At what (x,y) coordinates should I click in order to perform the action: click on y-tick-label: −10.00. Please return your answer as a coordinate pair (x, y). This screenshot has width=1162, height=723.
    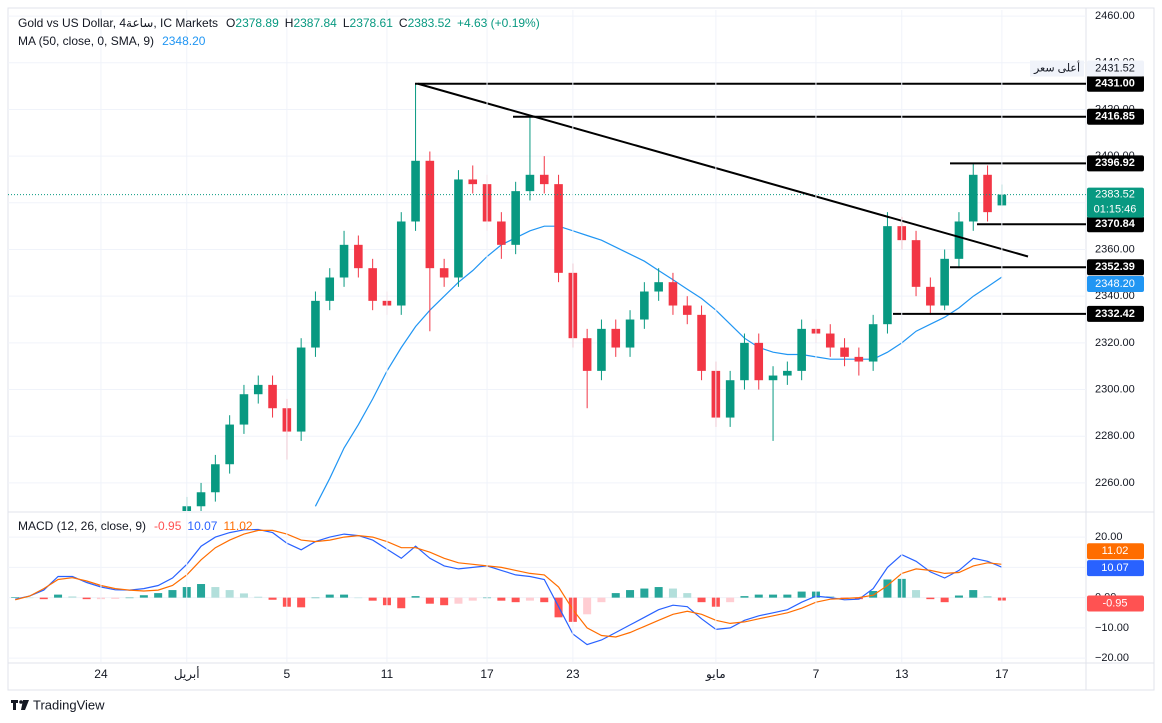
    Looking at the image, I should click on (1112, 628).